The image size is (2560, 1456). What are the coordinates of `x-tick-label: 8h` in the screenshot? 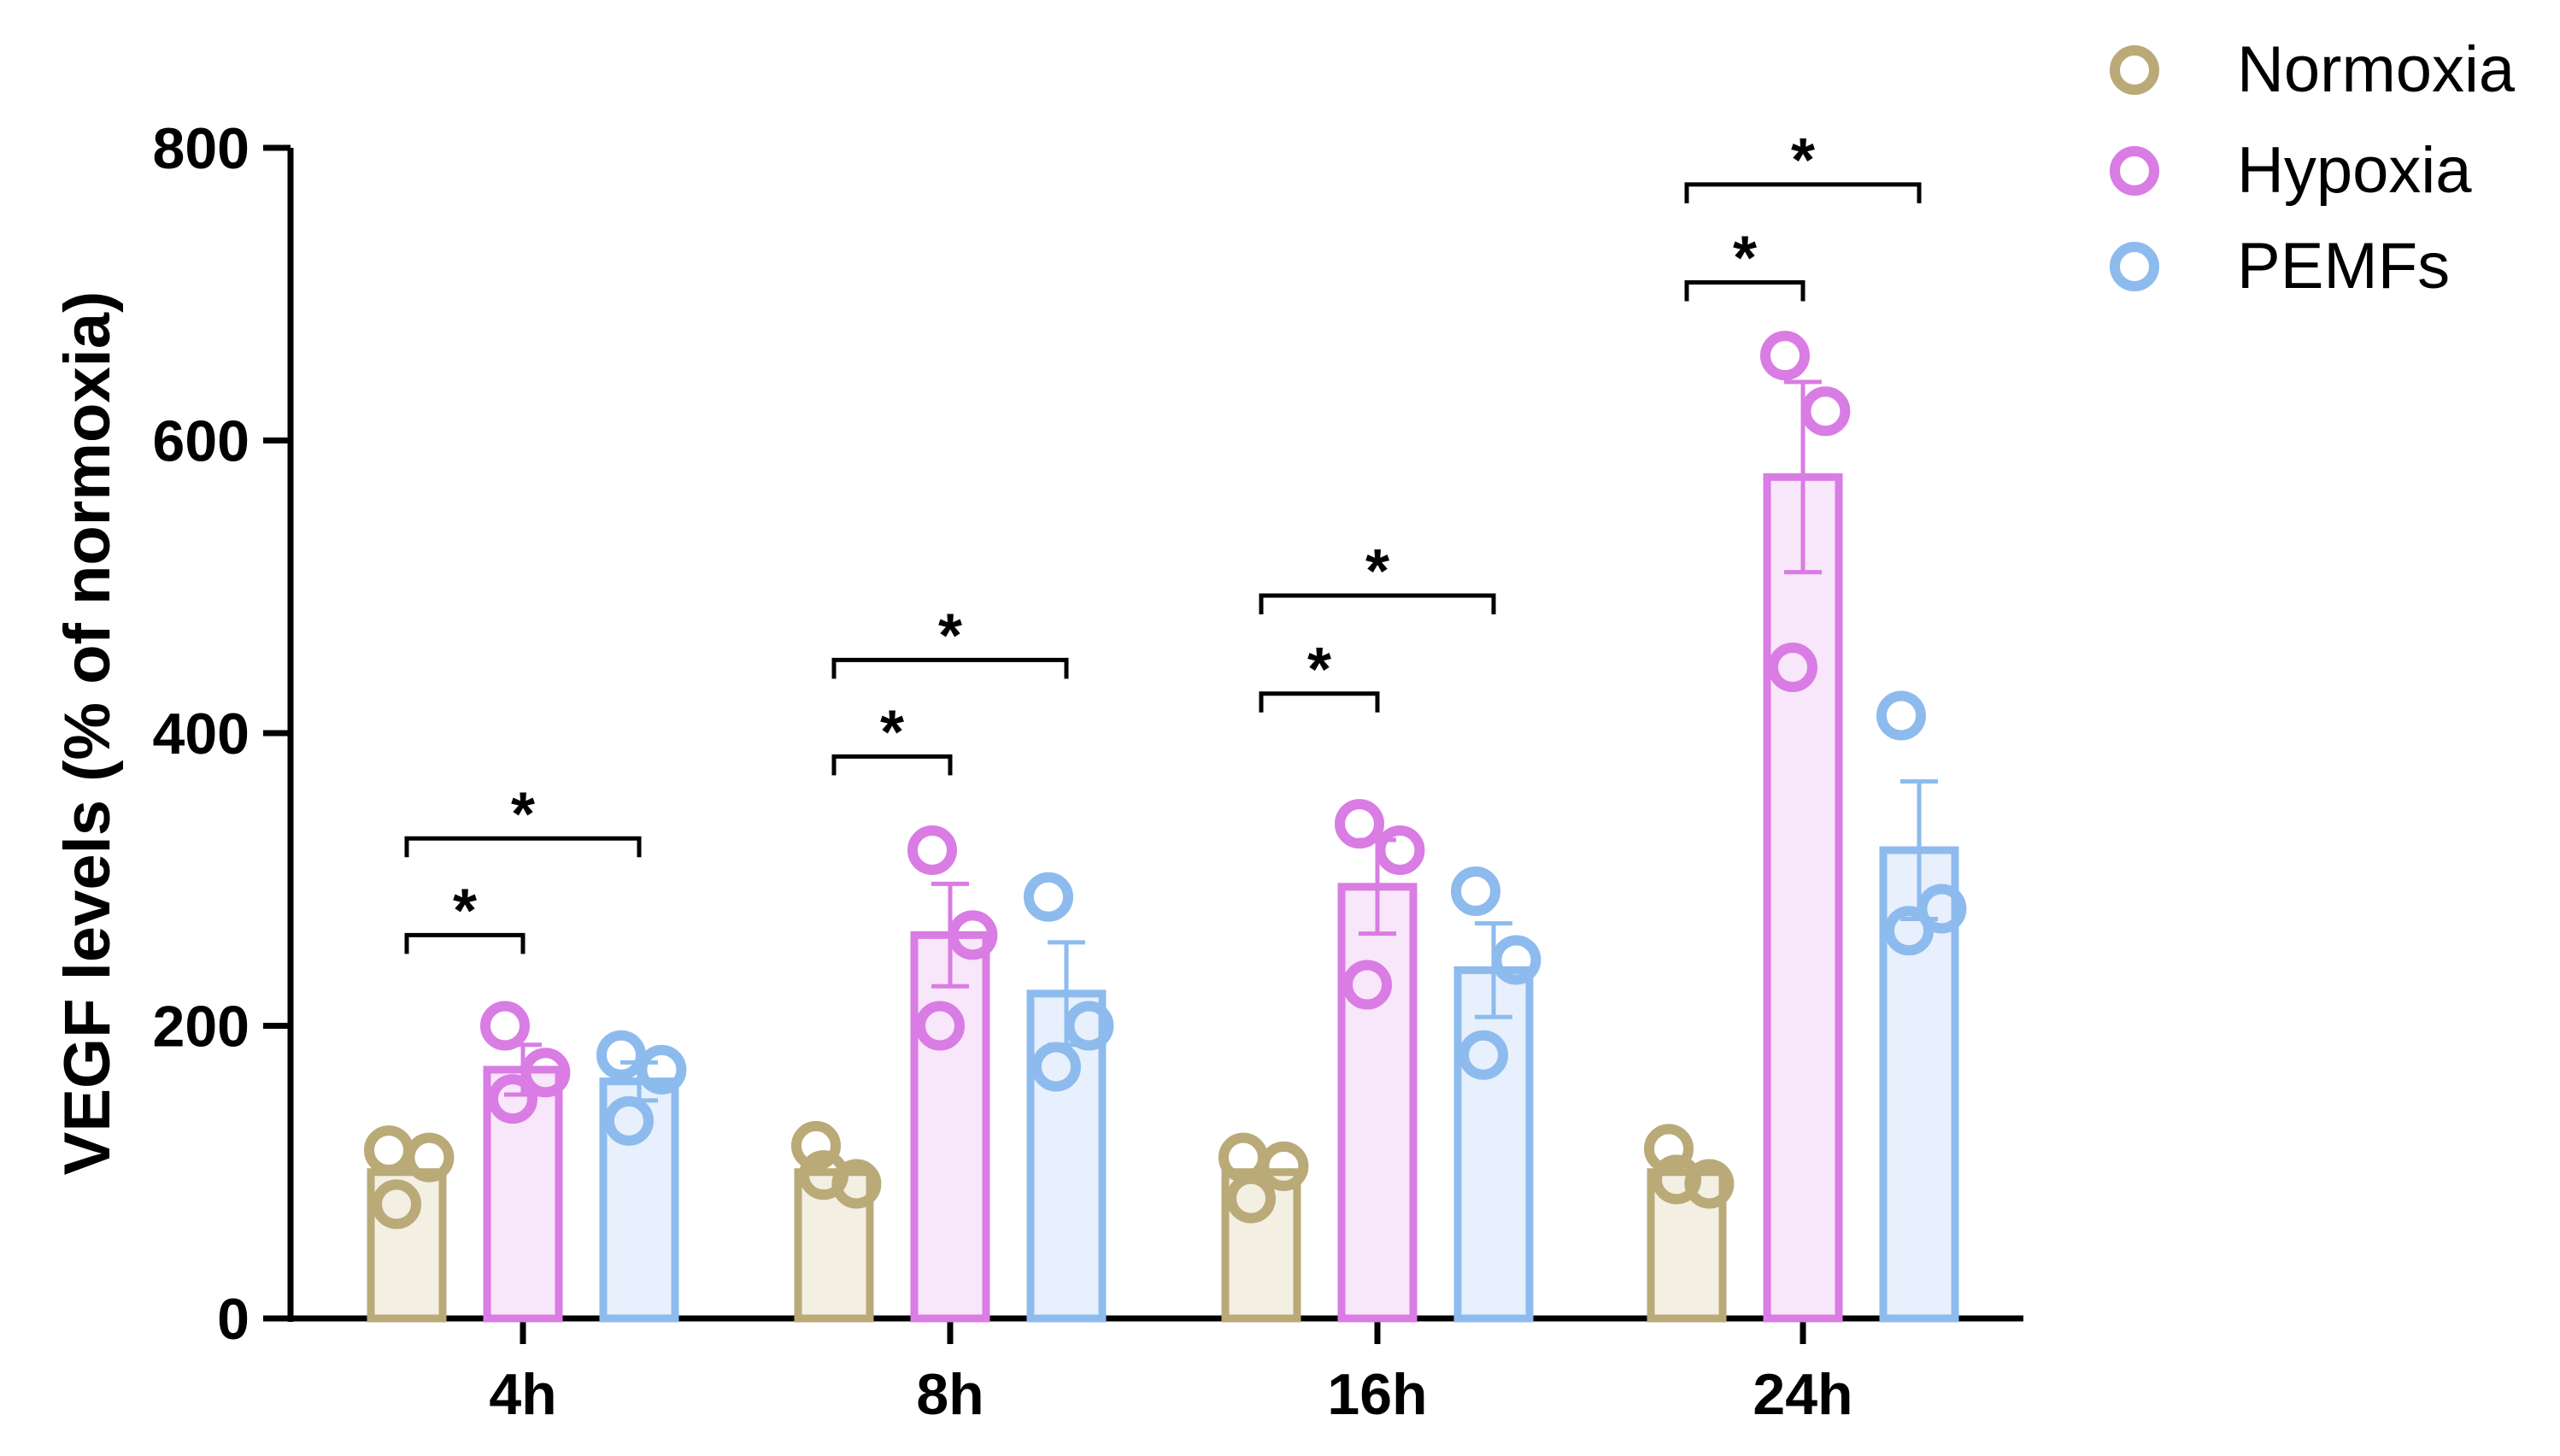 It's located at (950, 1394).